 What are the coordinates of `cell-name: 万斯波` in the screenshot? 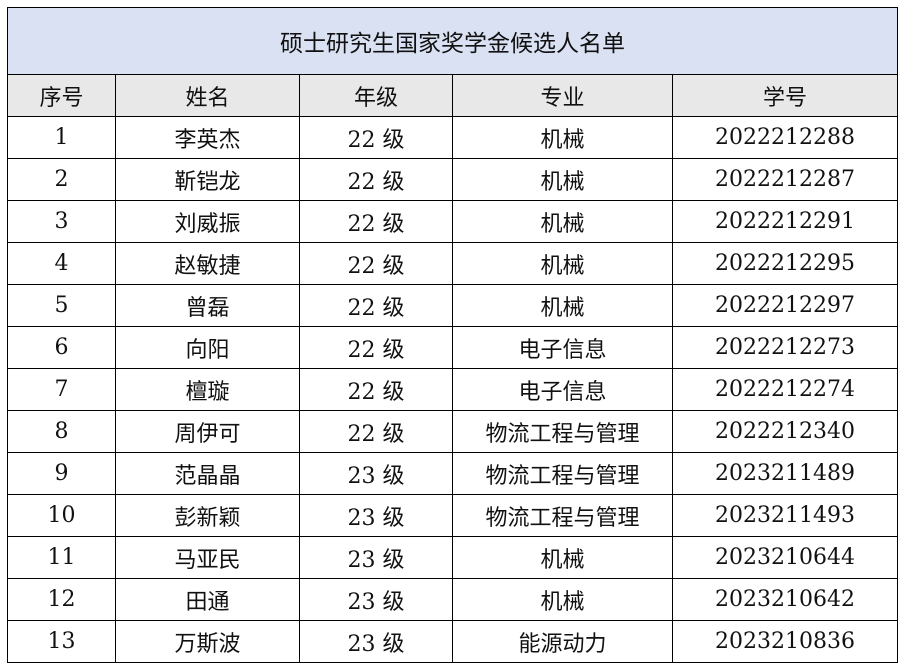 It's located at (207, 641).